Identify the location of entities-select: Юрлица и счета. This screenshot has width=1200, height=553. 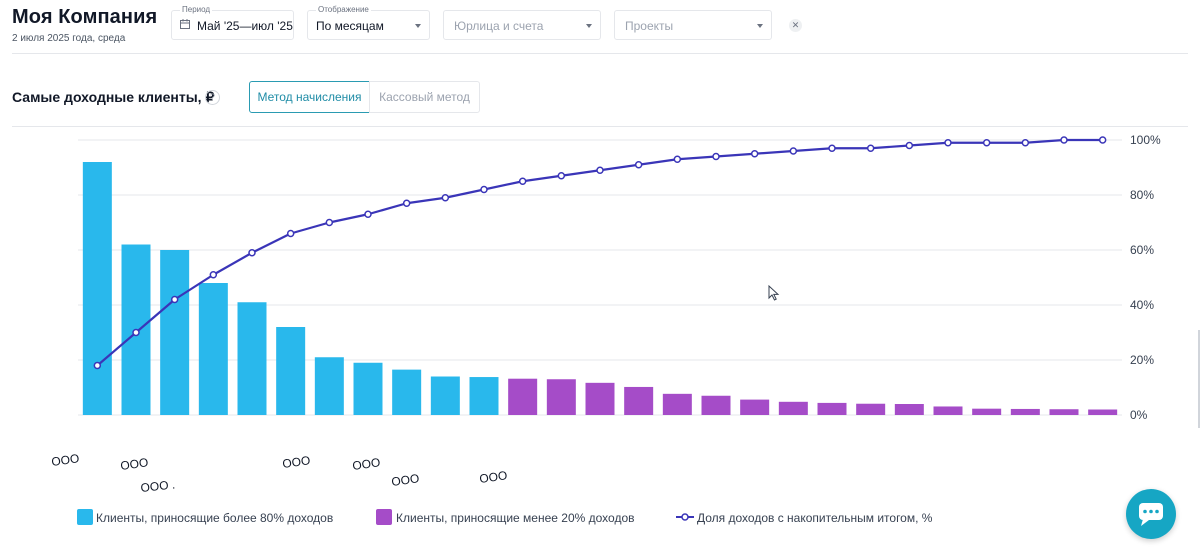
(522, 25).